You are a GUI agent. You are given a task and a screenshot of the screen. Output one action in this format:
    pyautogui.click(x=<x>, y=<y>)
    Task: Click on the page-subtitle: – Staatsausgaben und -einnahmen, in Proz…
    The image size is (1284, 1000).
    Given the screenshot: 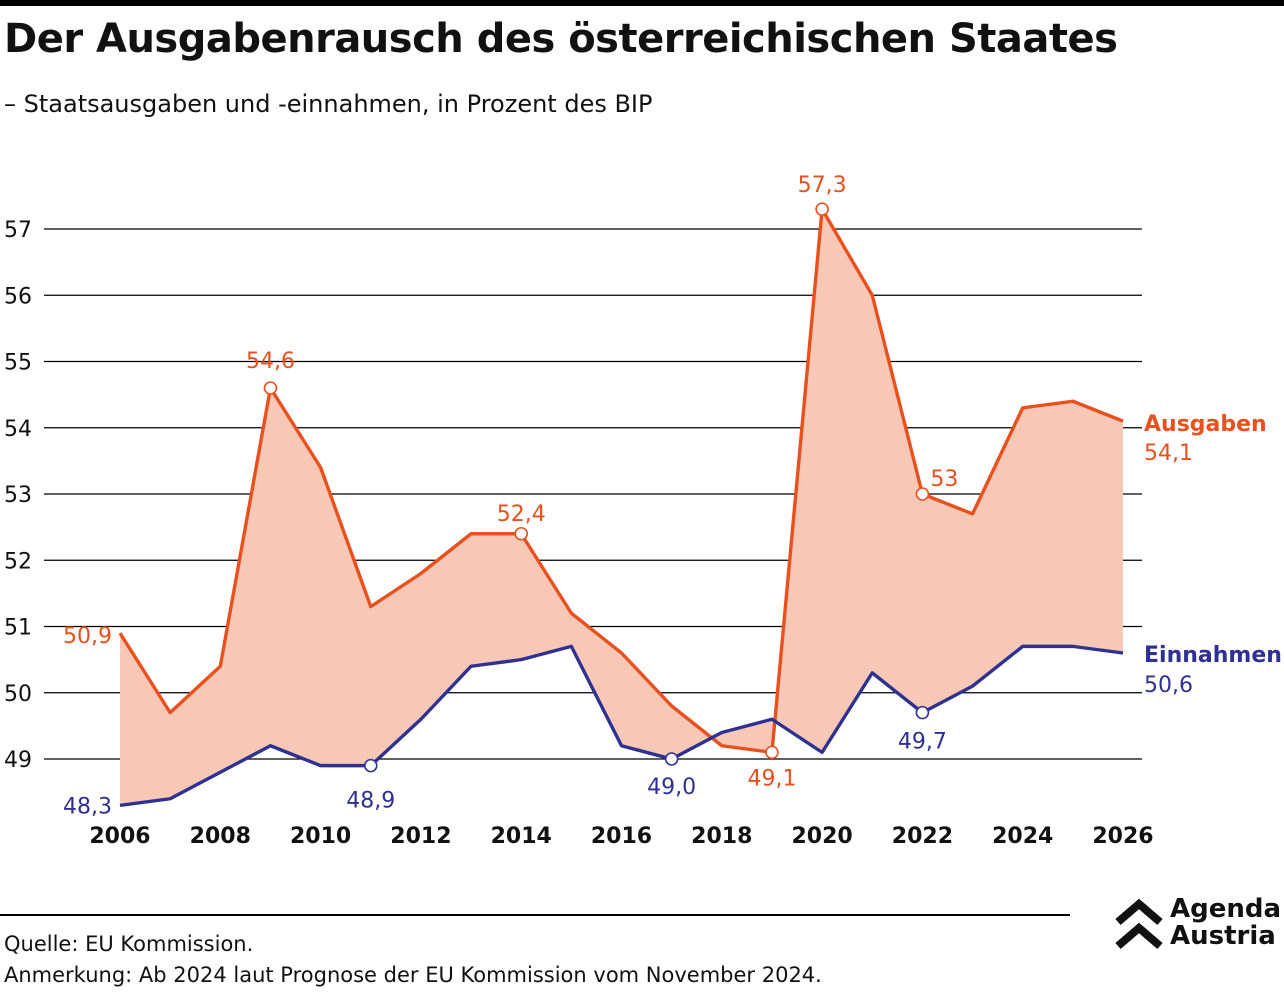 What is the action you would take?
    pyautogui.click(x=328, y=104)
    